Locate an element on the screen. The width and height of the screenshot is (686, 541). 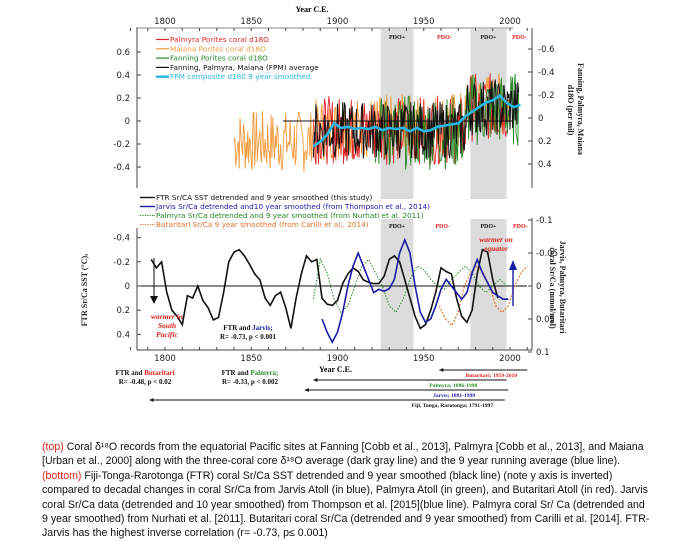
top-left-y-tick-label: 0 is located at coordinates (127, 122).